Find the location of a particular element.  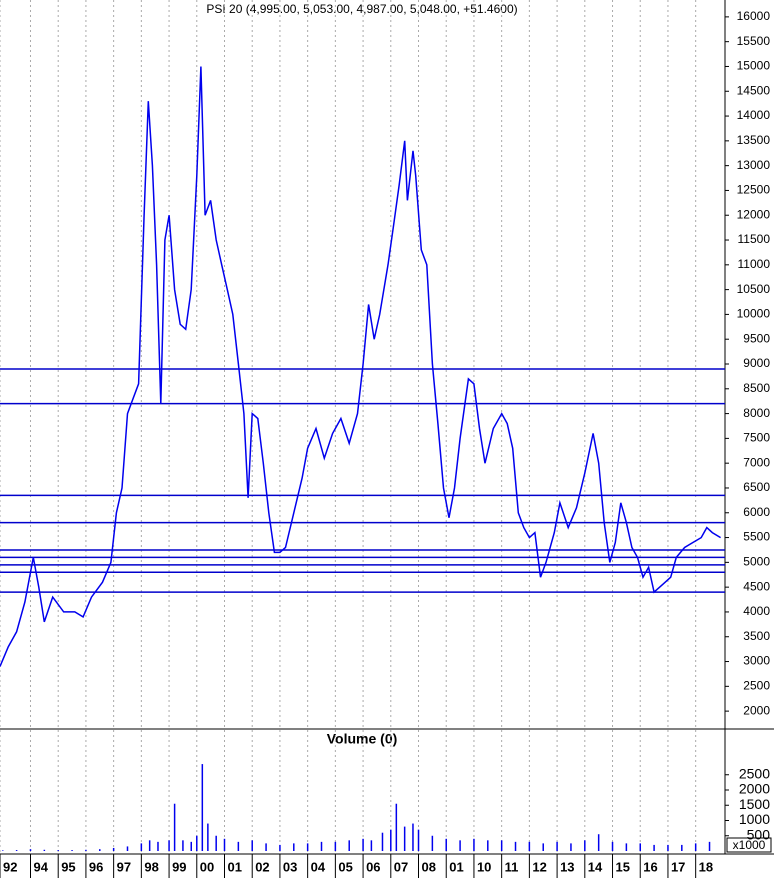

y-tick-label: 15500 is located at coordinates (754, 41).